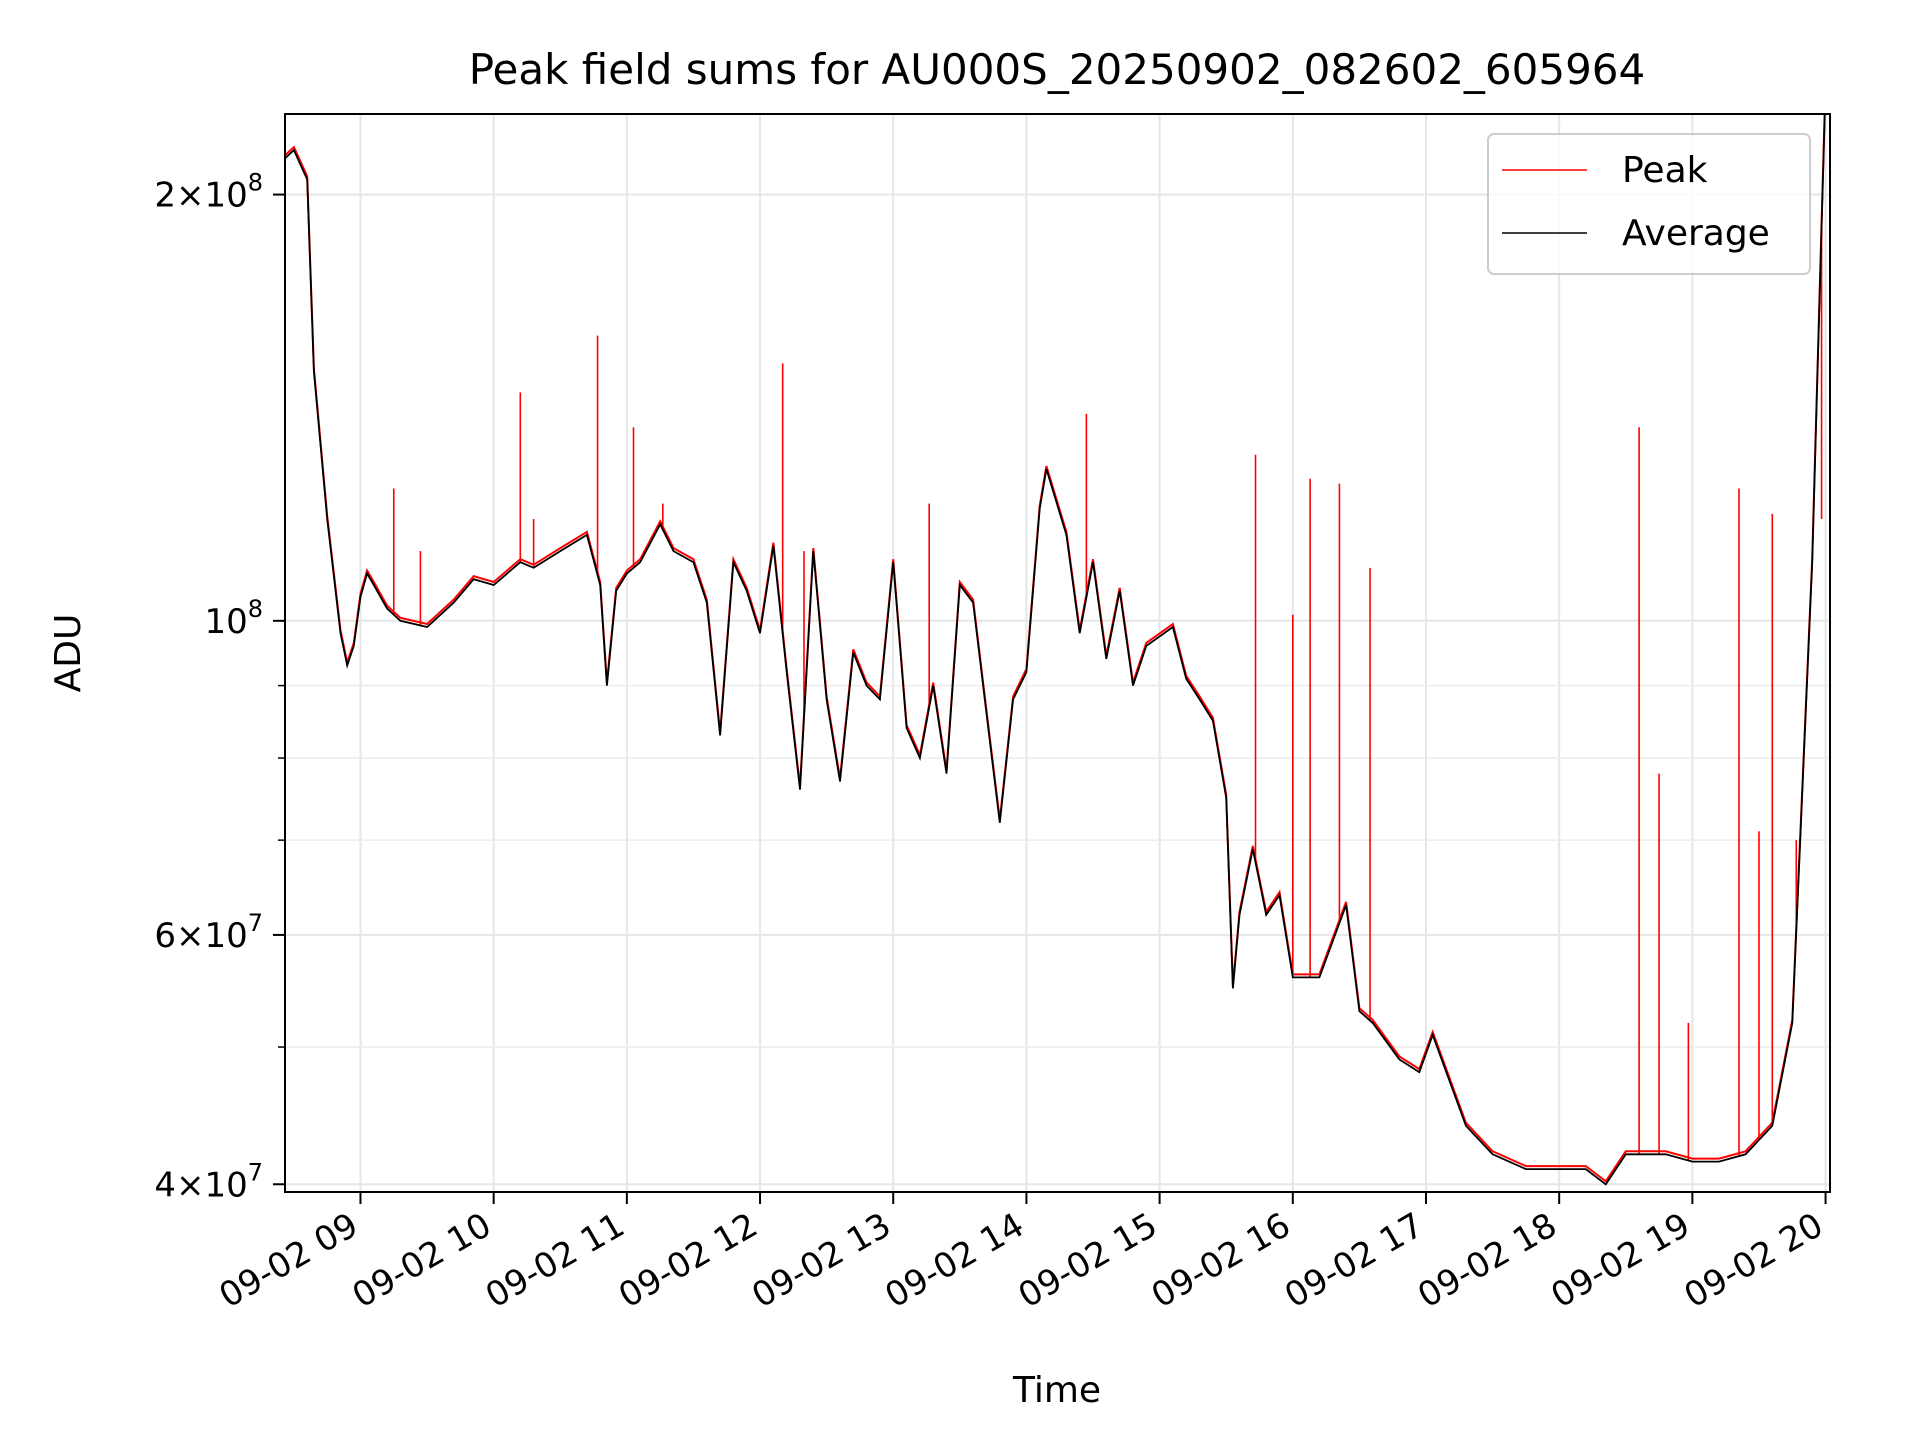  What do you see at coordinates (1056, 1390) in the screenshot?
I see `x-axis-label: Time` at bounding box center [1056, 1390].